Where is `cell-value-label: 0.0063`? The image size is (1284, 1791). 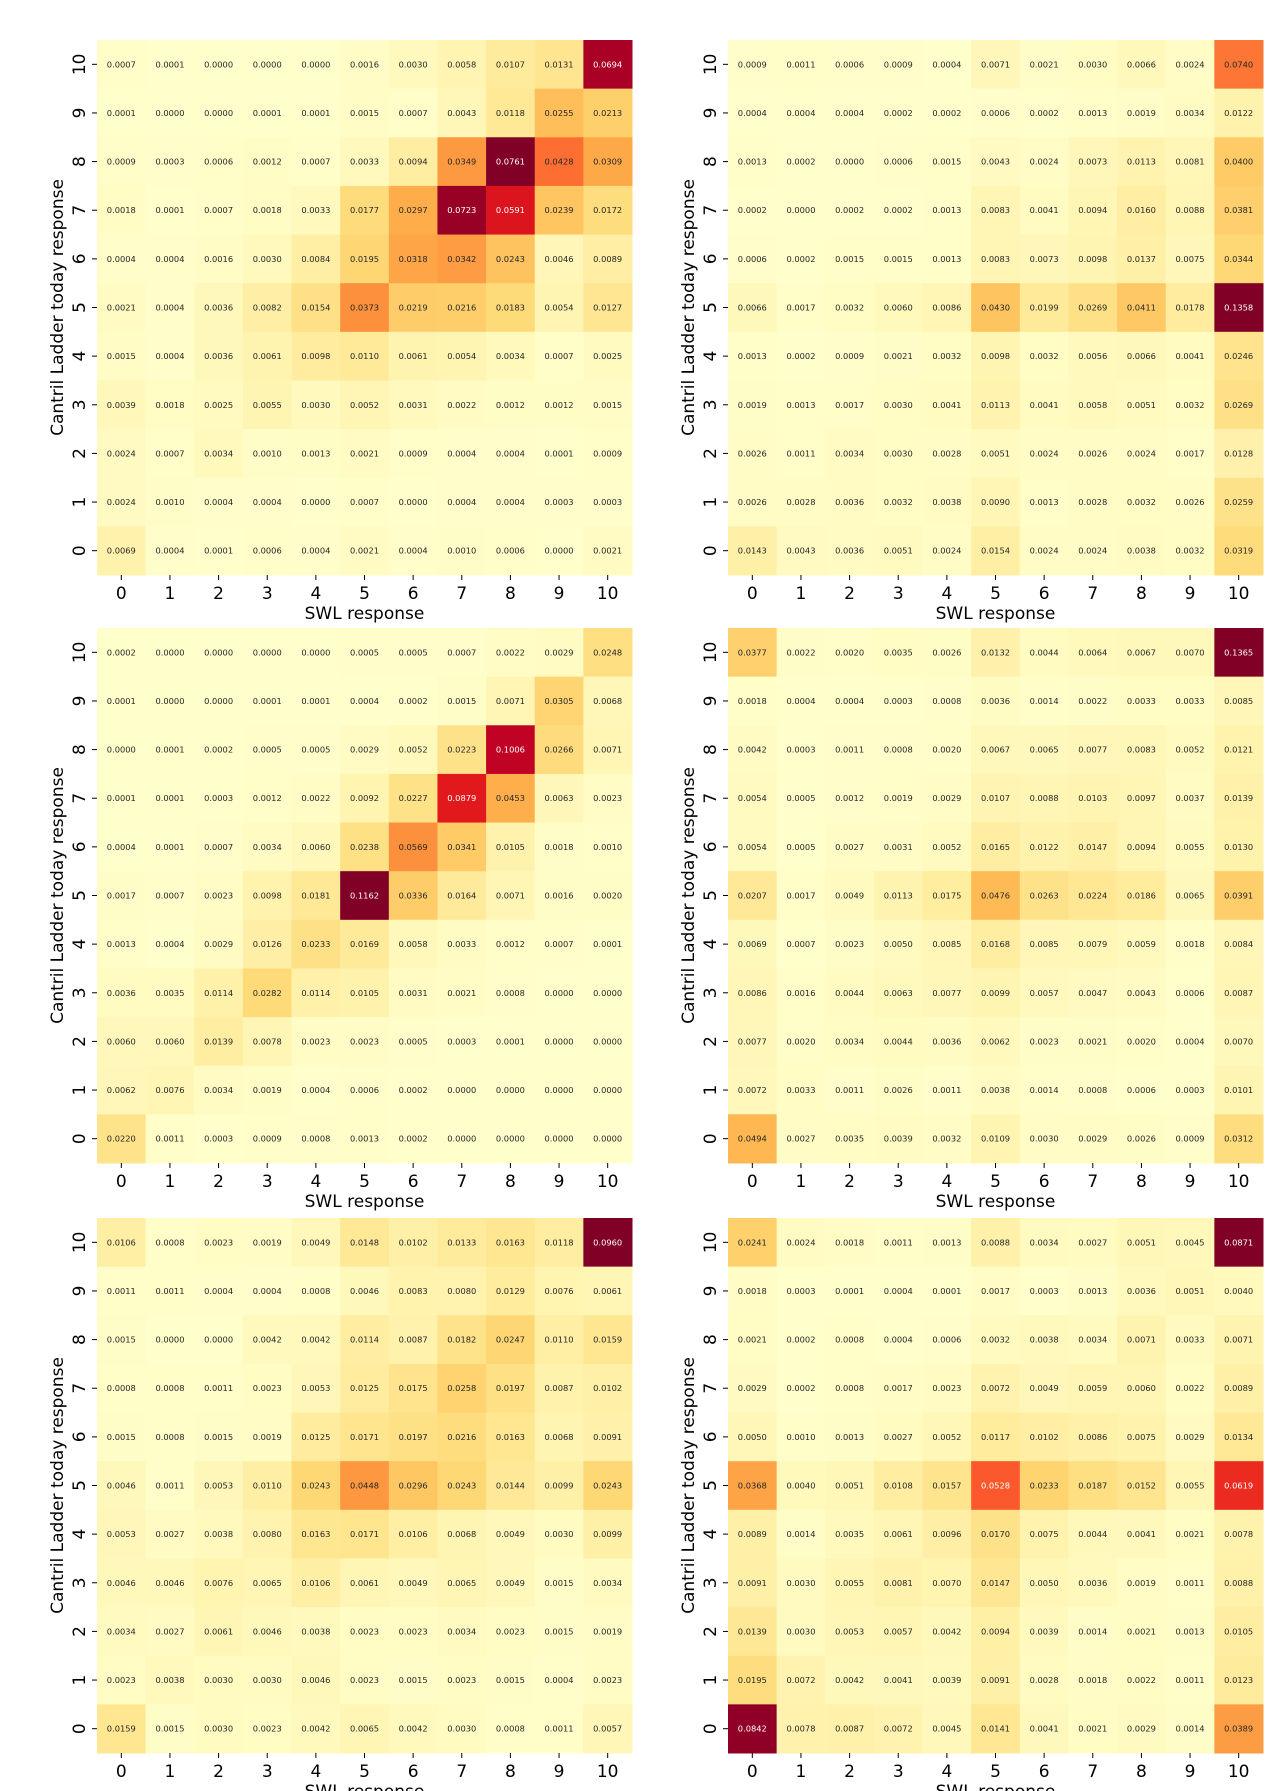
cell-value-label: 0.0063 is located at coordinates (559, 798).